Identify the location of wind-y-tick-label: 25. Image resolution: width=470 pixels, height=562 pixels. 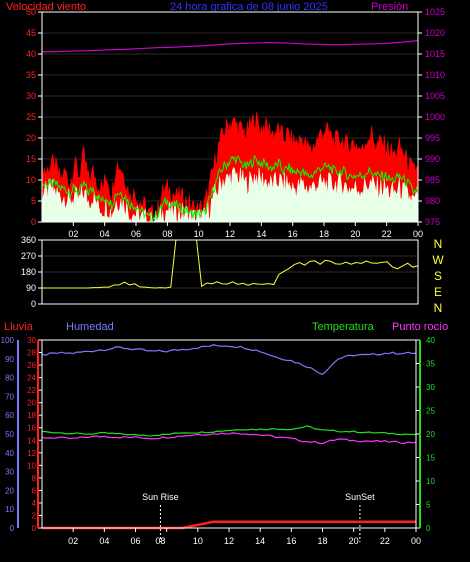
(31, 117).